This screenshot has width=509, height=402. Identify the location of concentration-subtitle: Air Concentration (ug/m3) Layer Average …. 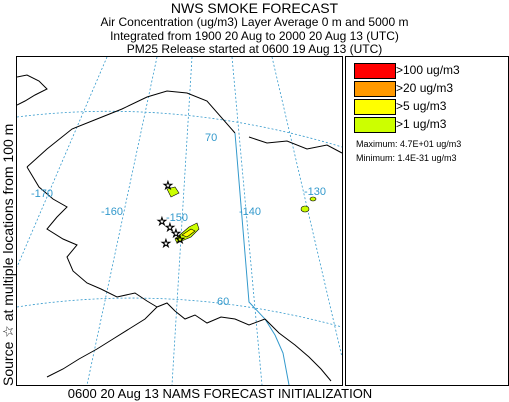
(254, 22).